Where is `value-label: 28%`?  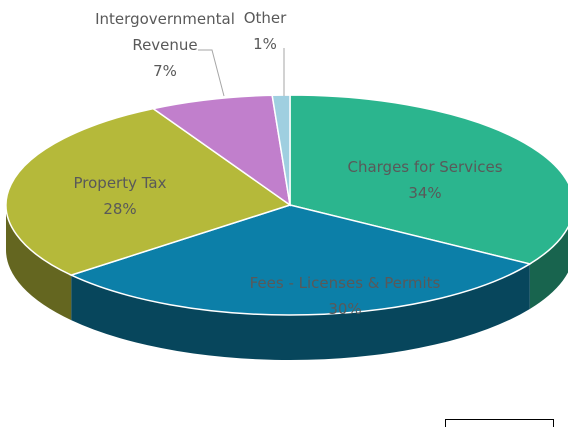 value-label: 28% is located at coordinates (120, 209).